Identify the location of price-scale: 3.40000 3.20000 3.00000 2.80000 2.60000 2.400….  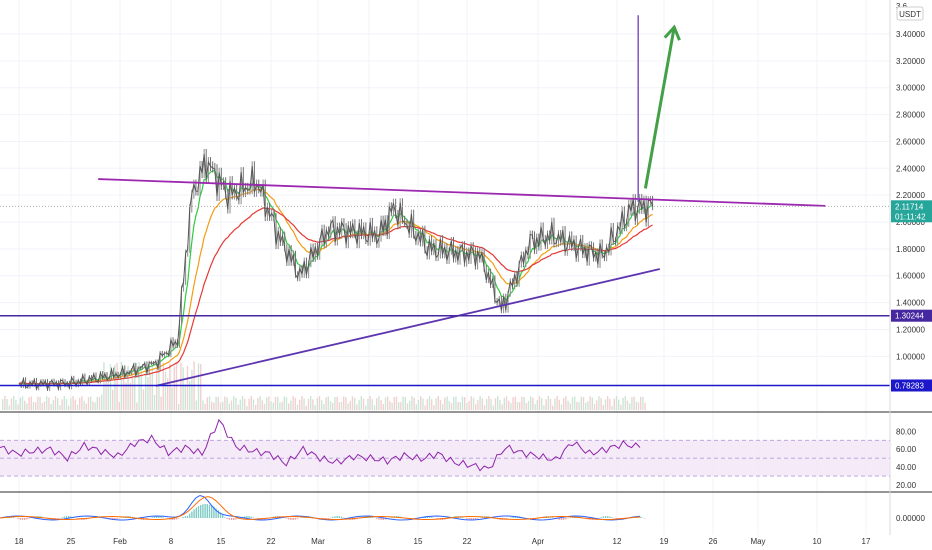
(910, 181).